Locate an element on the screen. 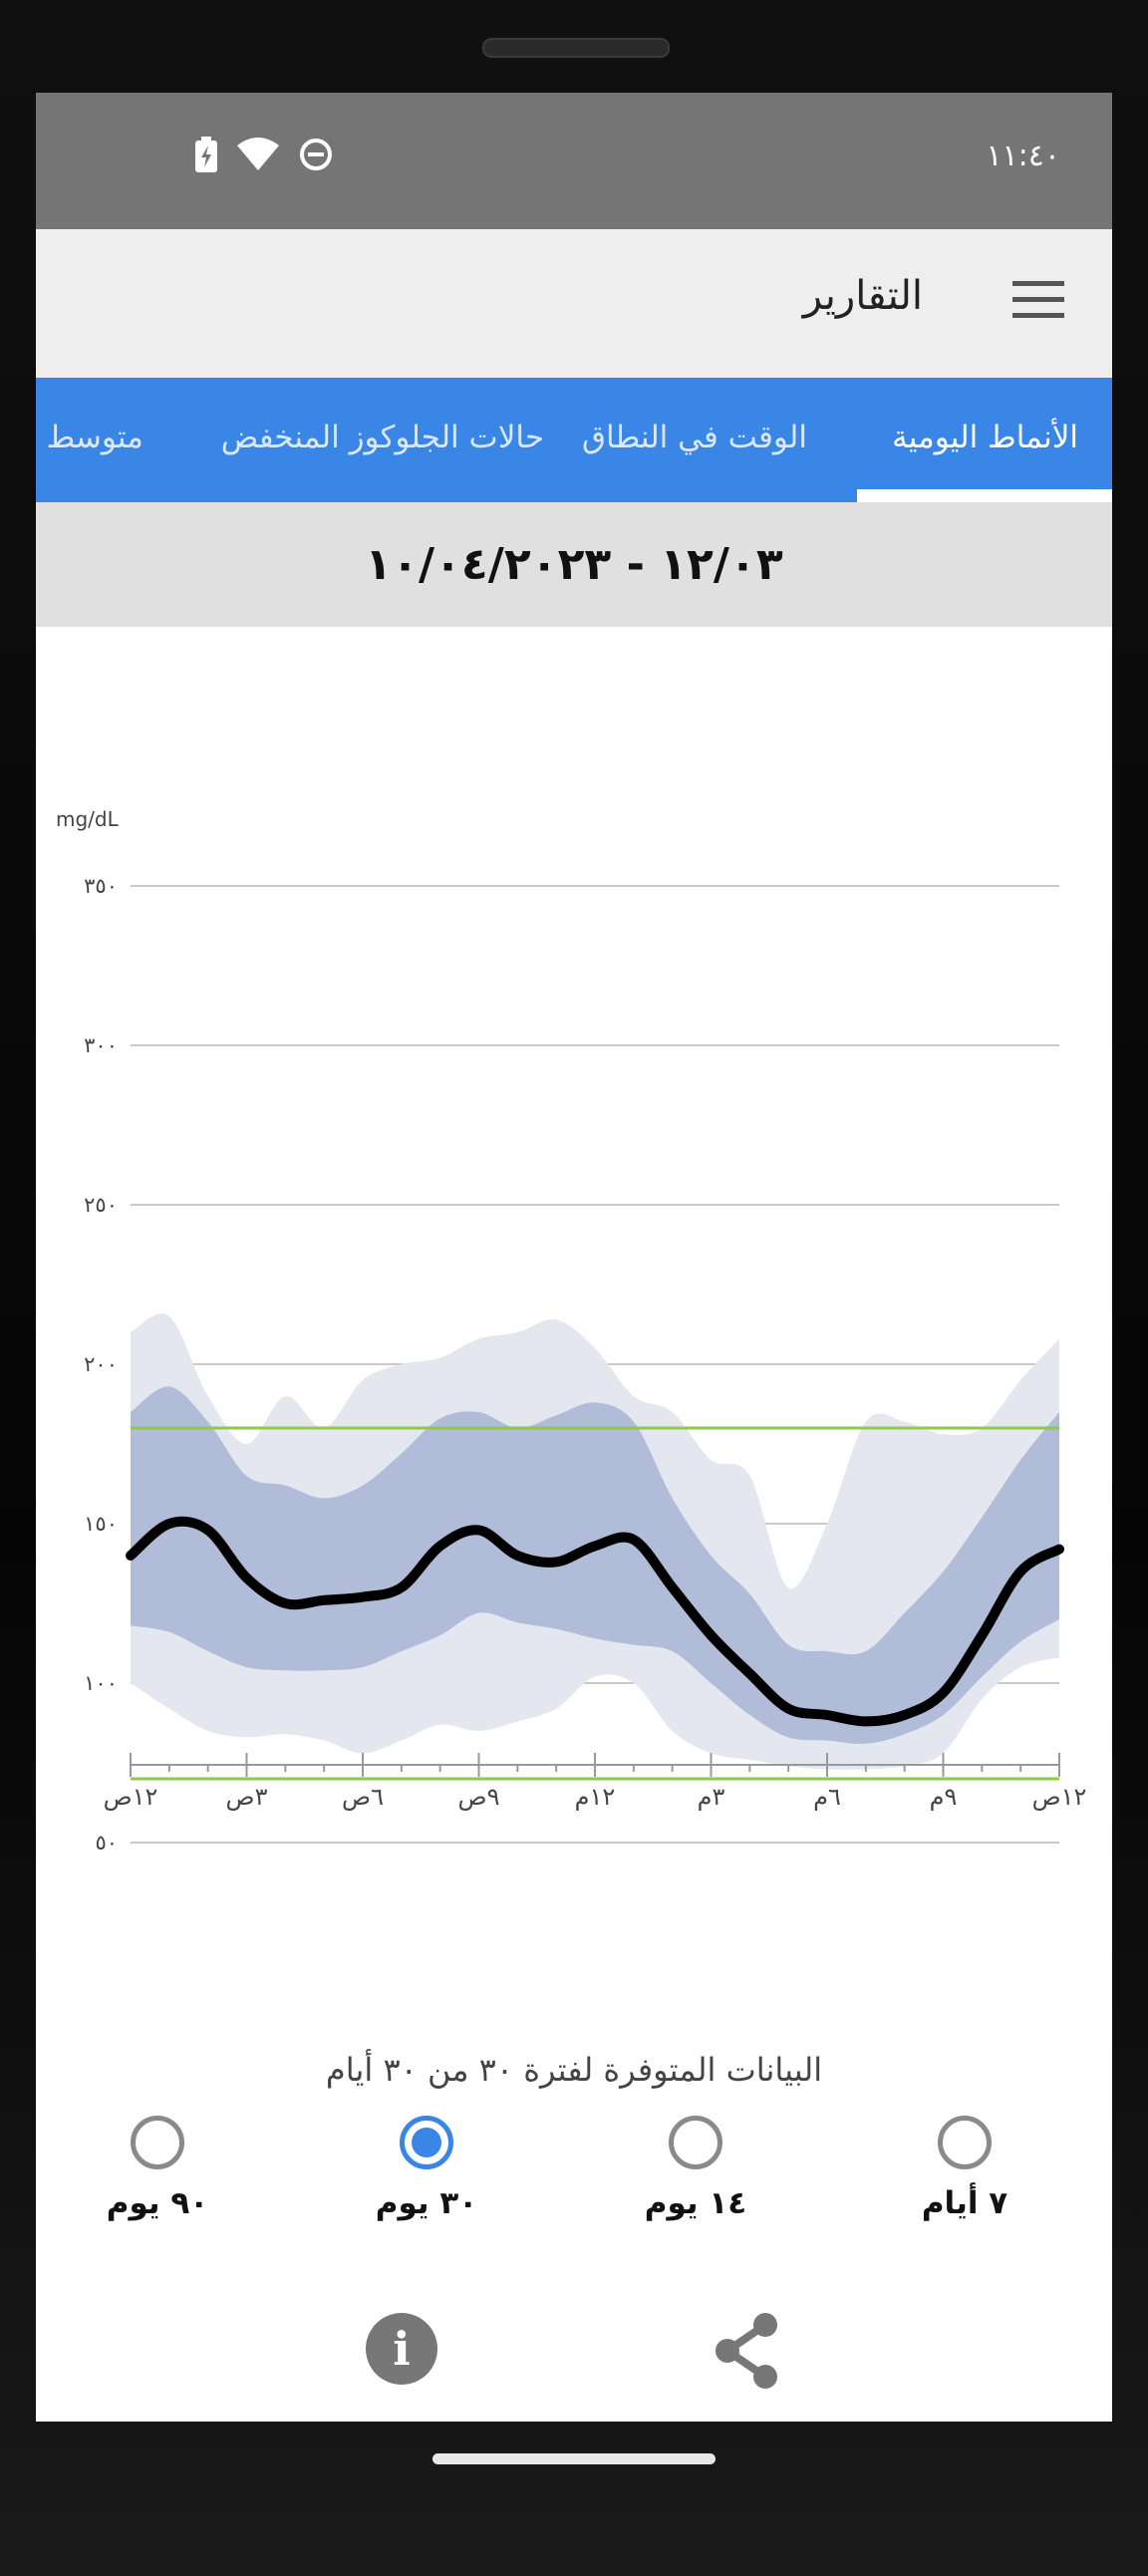 This screenshot has width=1148, height=2576. period-option-14-days: ١٤ يوم is located at coordinates (695, 2168).